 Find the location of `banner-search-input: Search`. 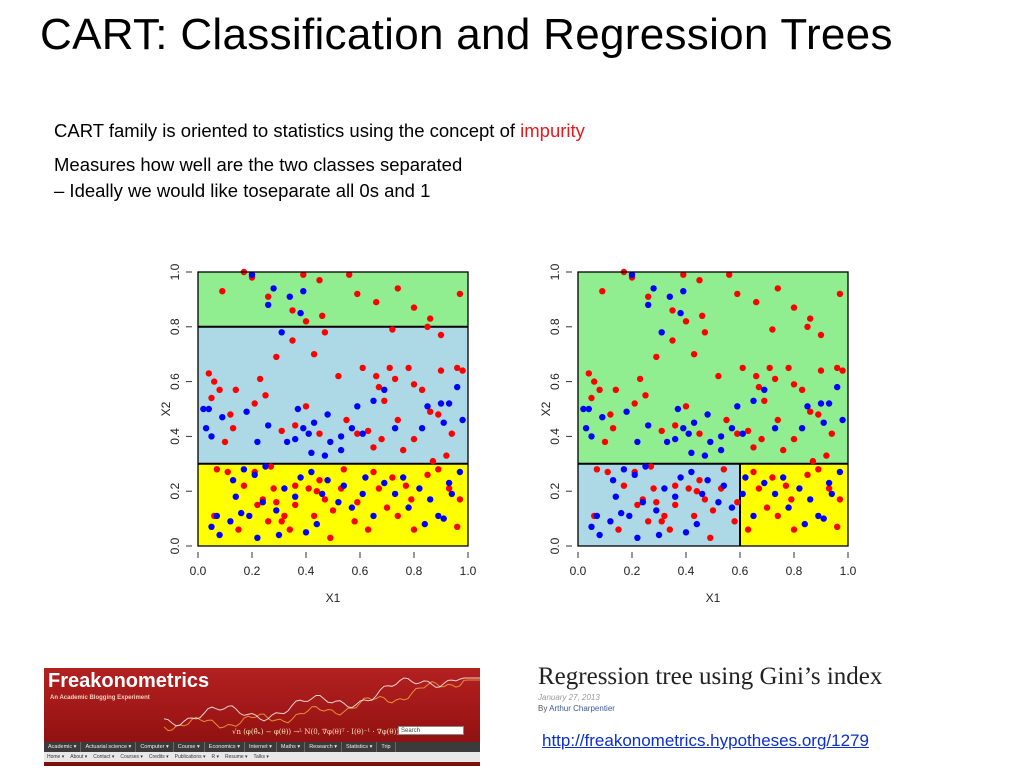

banner-search-input: Search is located at coordinates (431, 730).